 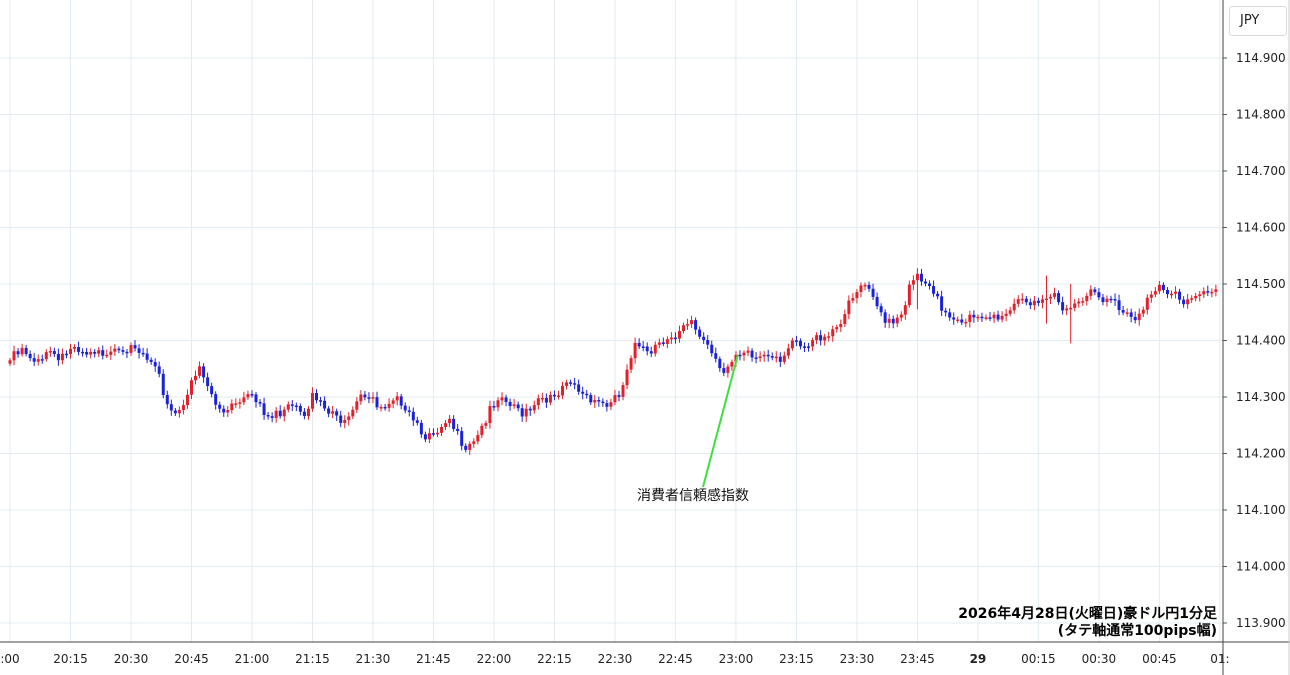 I want to click on x-tick-label: 01:, so click(x=1219, y=659).